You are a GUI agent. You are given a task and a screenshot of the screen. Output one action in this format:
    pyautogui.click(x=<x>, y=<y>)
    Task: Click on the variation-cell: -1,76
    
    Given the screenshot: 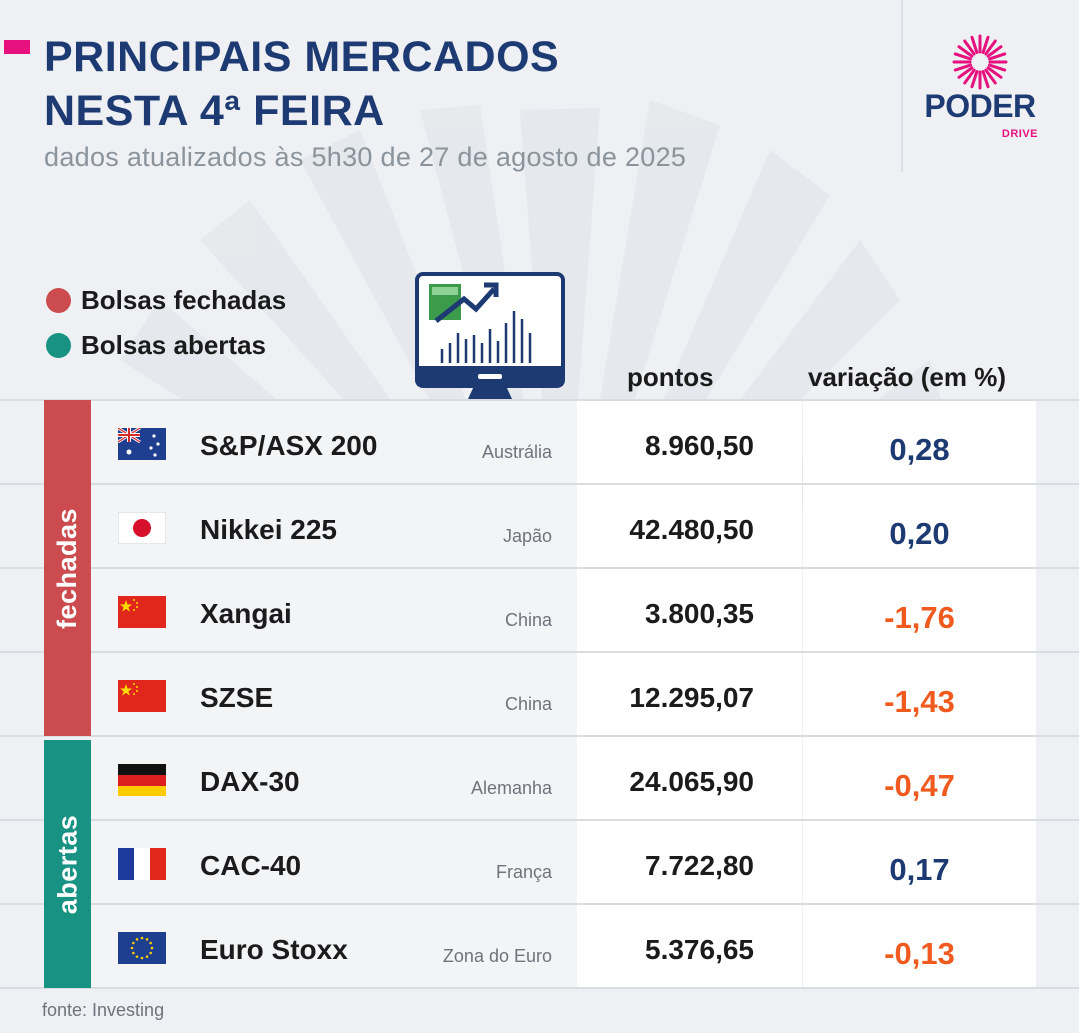 What is the action you would take?
    pyautogui.click(x=919, y=610)
    